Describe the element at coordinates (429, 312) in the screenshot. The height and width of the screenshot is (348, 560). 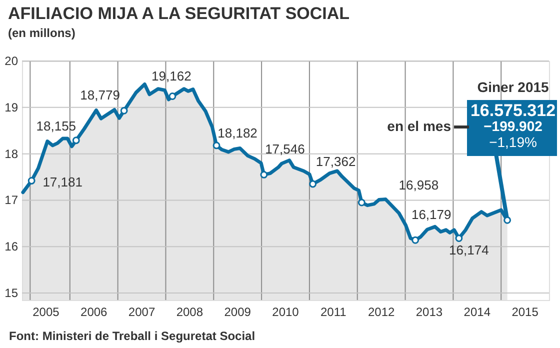
I see `x-tick-label: 2013` at that location.